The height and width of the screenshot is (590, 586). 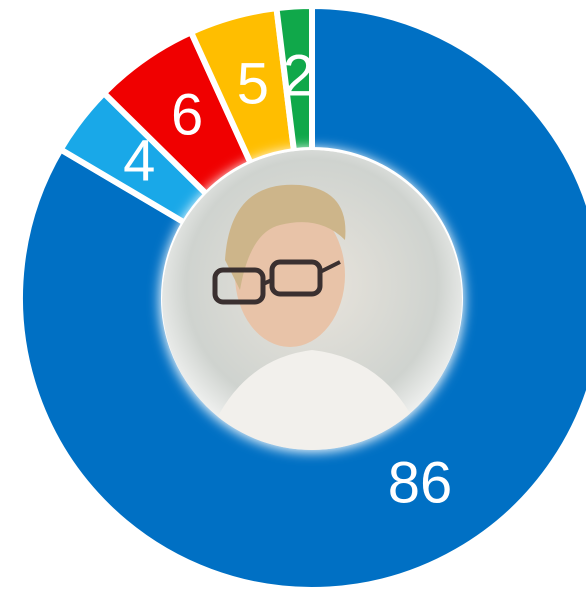 What do you see at coordinates (420, 483) in the screenshot?
I see `value-label: 86` at bounding box center [420, 483].